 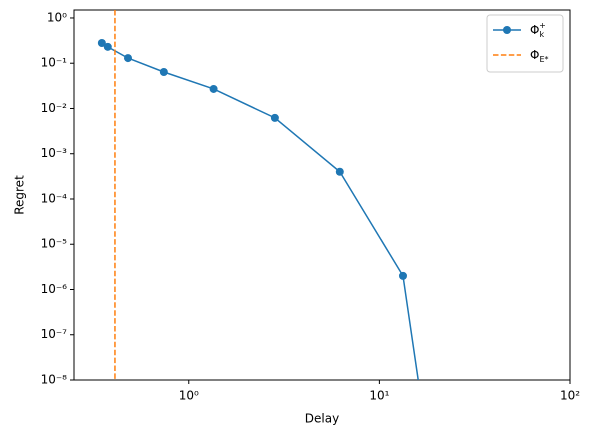 What do you see at coordinates (54, 244) in the screenshot?
I see `y-tick-label: 10⁻⁵` at bounding box center [54, 244].